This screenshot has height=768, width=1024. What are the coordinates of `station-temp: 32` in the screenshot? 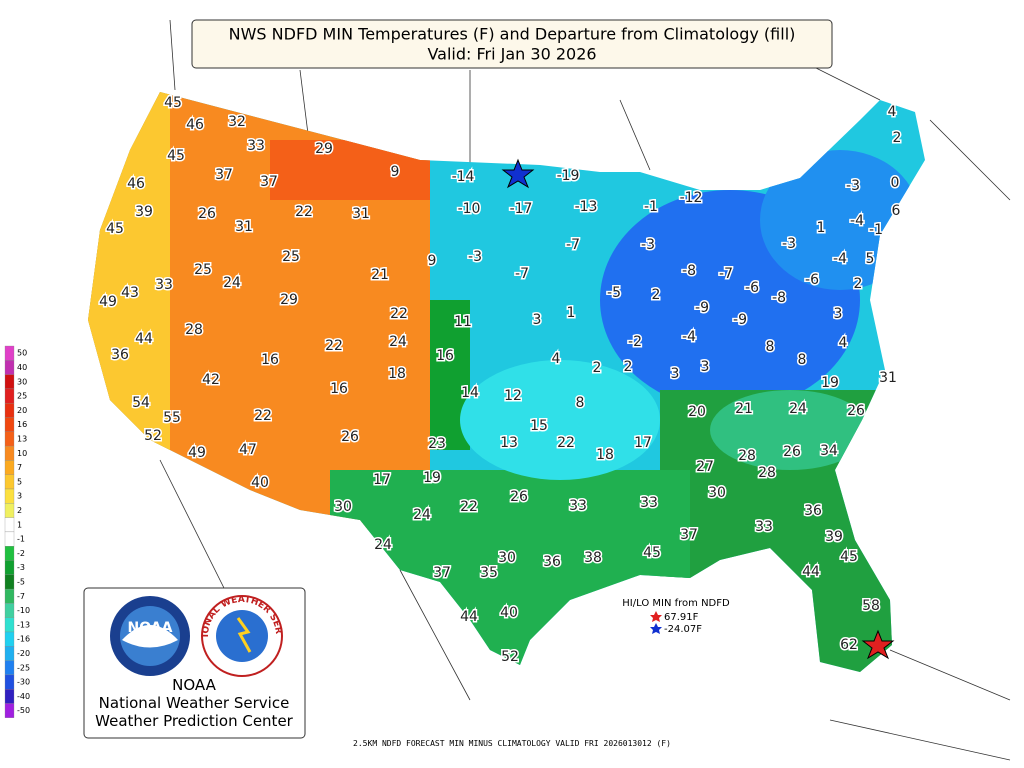 It's located at (237, 122).